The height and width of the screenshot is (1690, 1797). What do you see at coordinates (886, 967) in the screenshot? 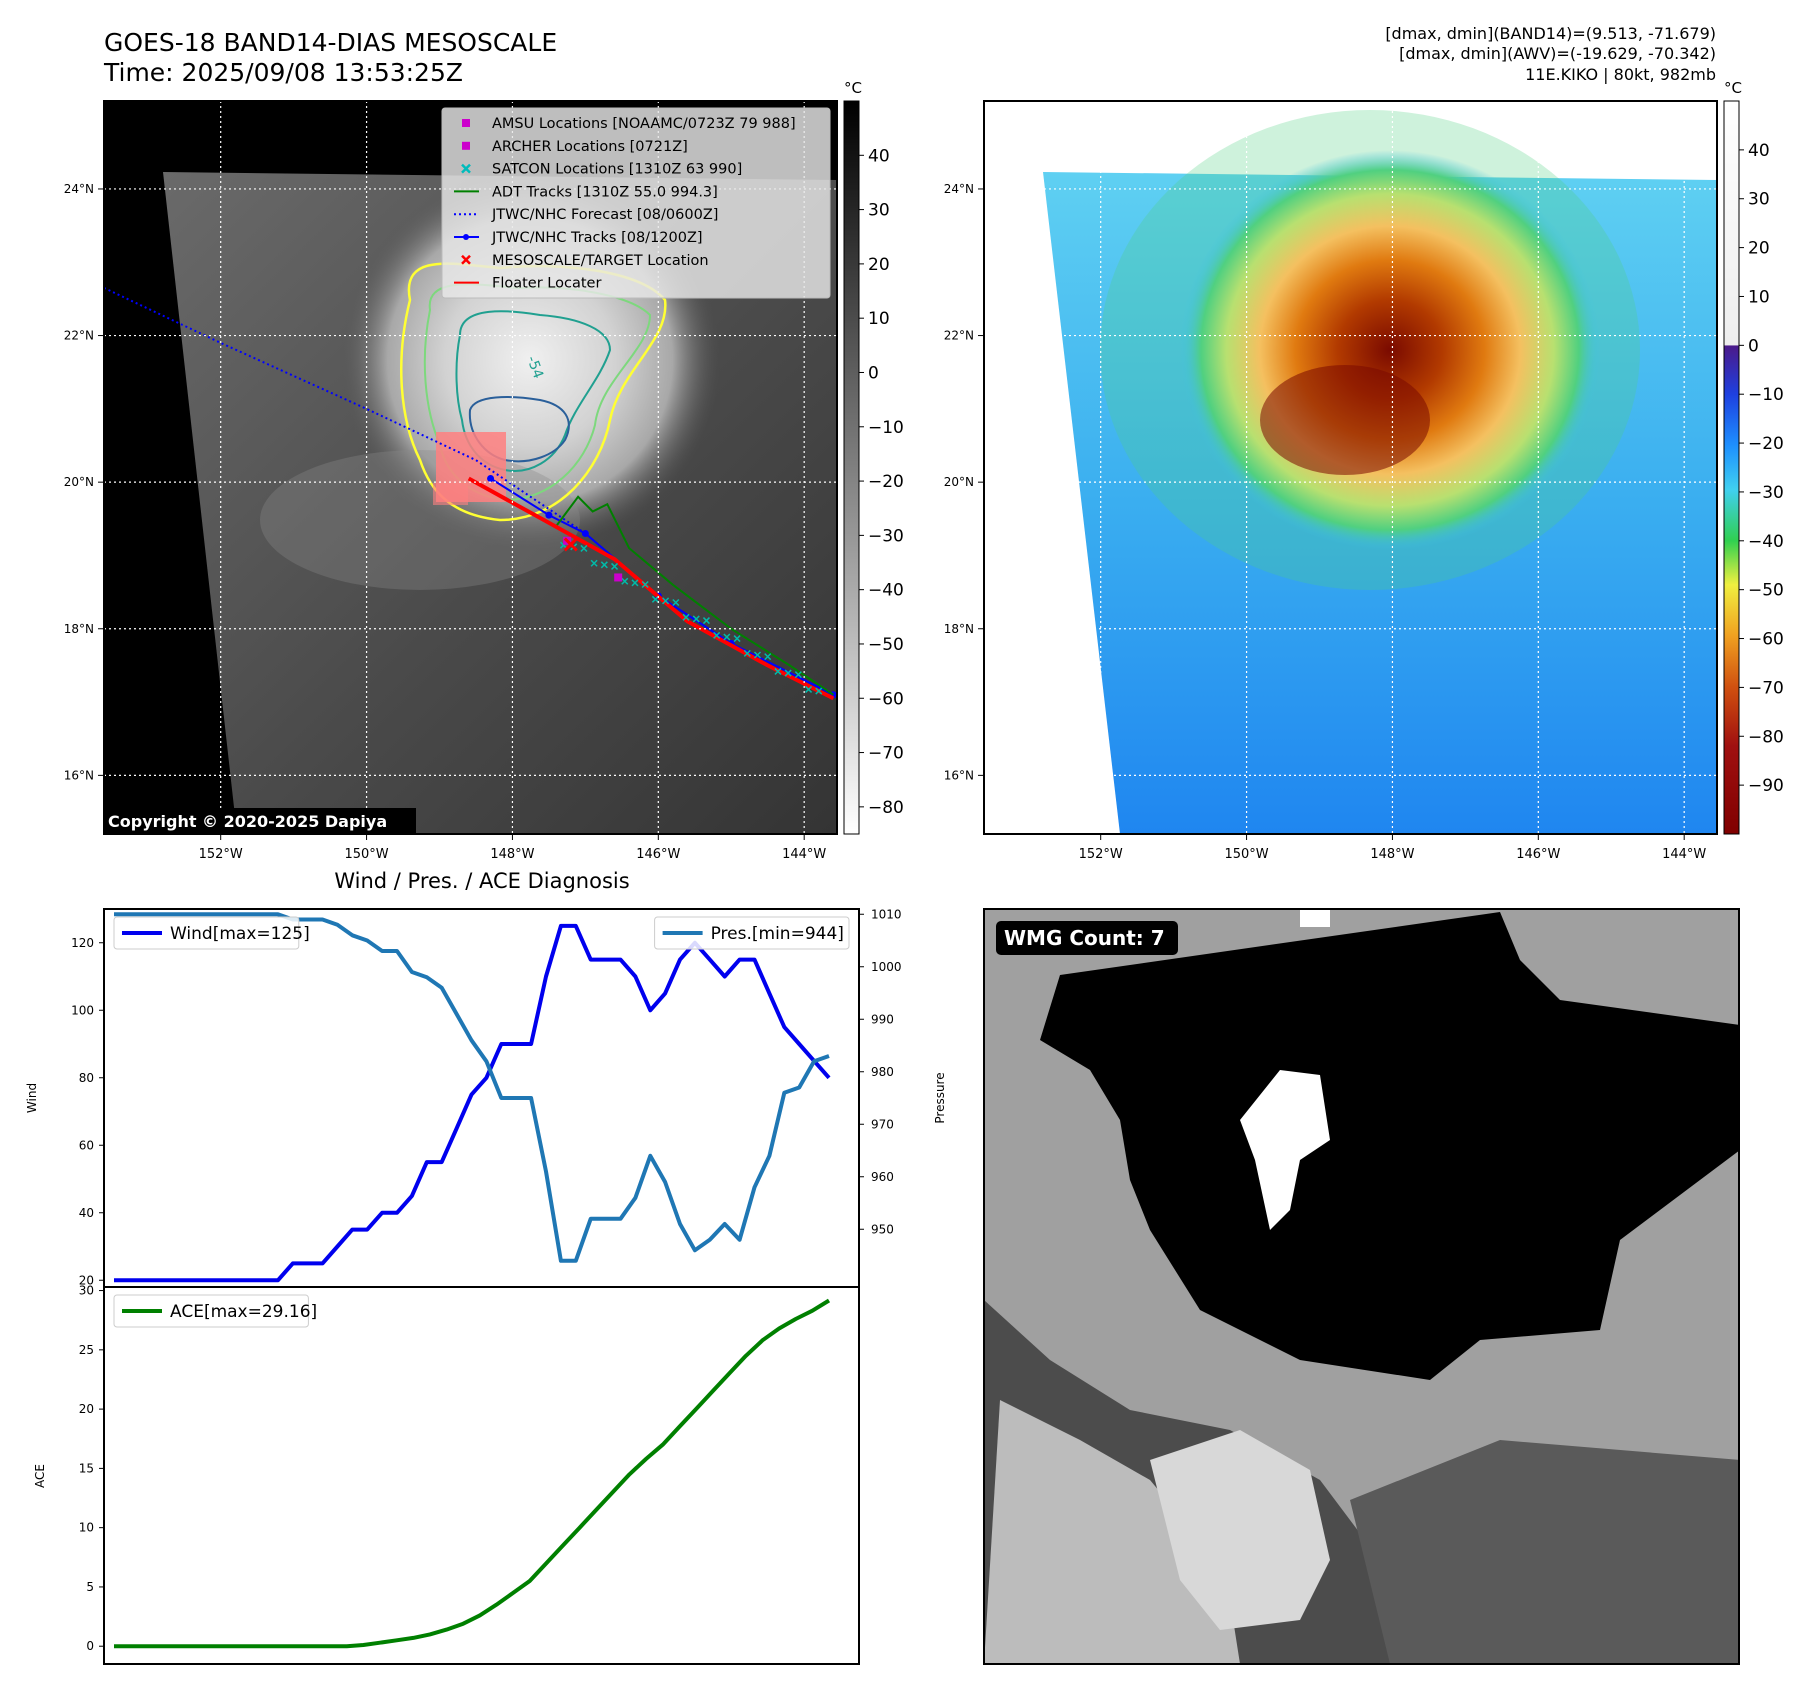
I see `y-right-tick-label: 1000` at bounding box center [886, 967].